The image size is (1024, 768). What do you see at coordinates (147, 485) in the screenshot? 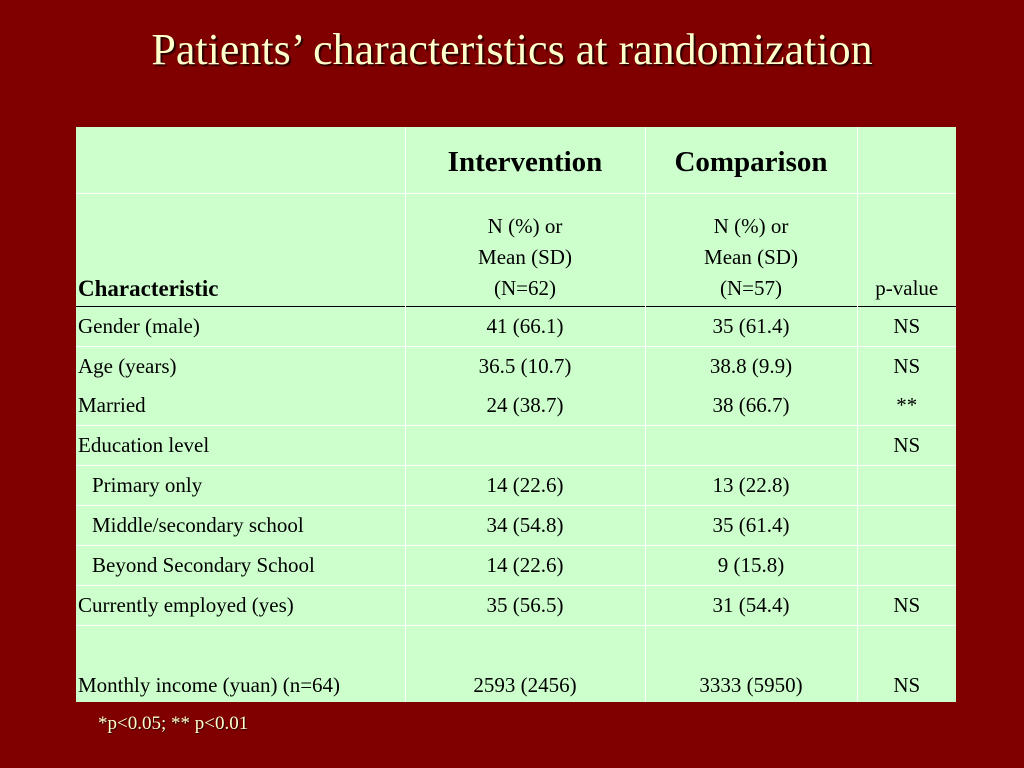
I see `row-label: Primary only` at bounding box center [147, 485].